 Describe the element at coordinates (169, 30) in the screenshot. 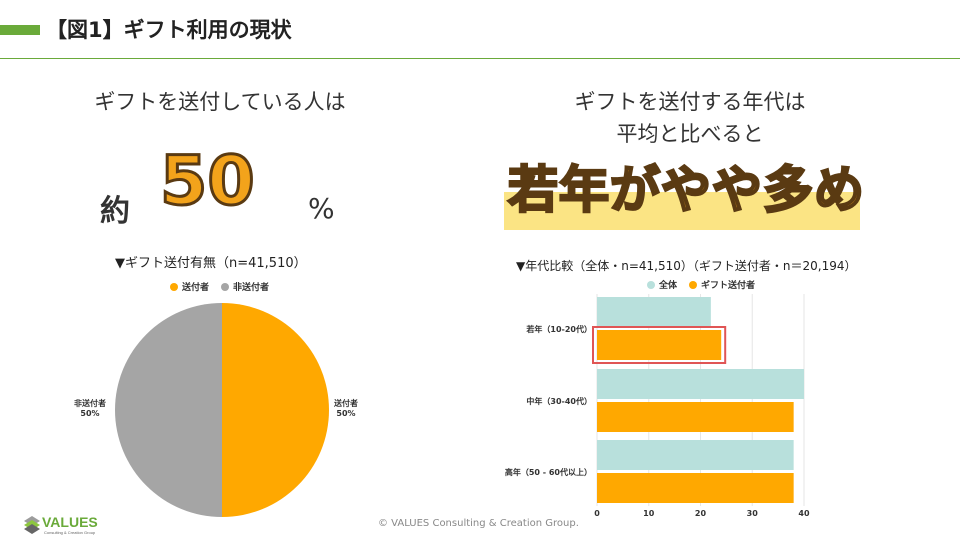

I see `page-title: 【図1】ギフト利用の現状` at that location.